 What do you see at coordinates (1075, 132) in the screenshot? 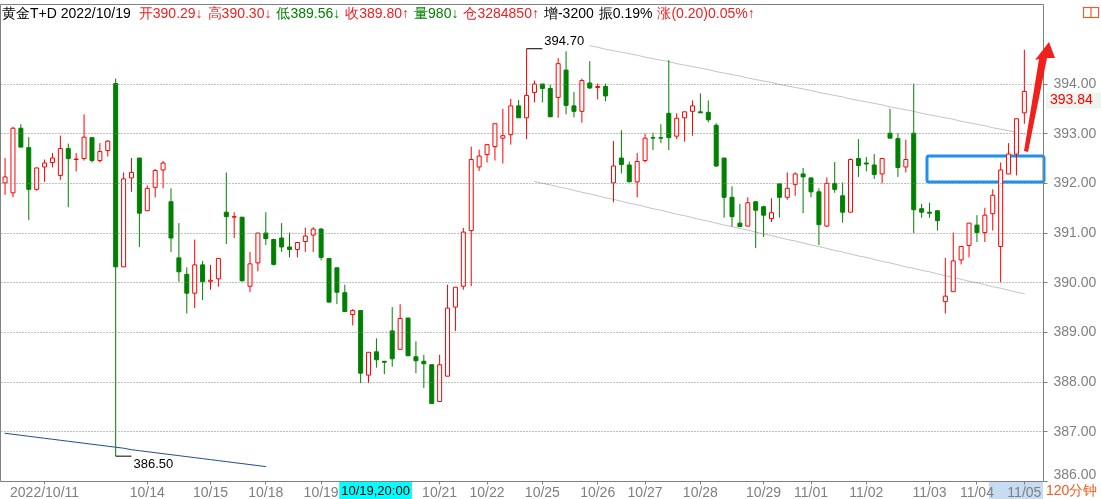
I see `y-tick-label: 393.00` at bounding box center [1075, 132].